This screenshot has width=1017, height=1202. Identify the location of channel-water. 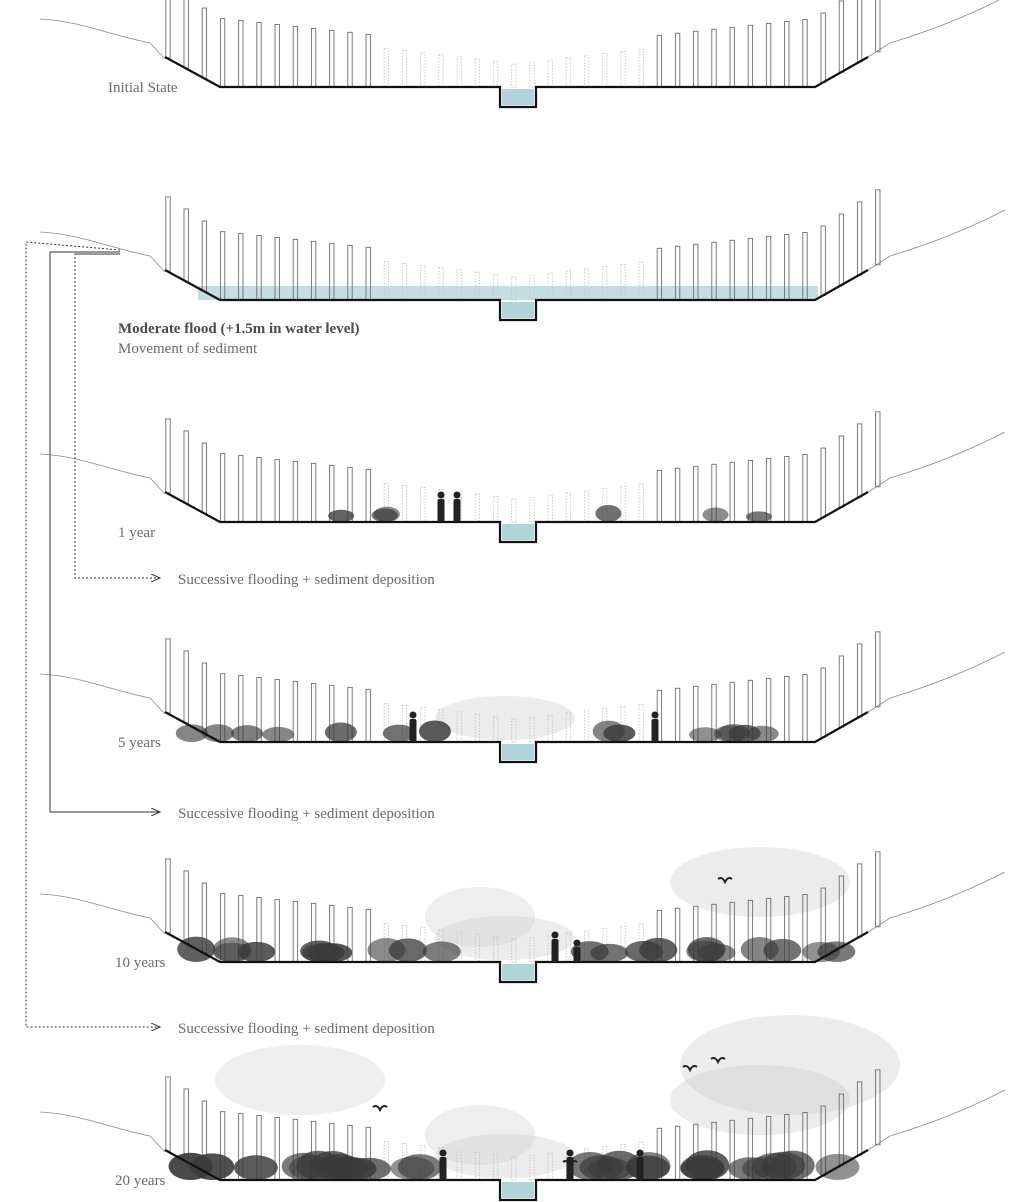
(518, 1190).